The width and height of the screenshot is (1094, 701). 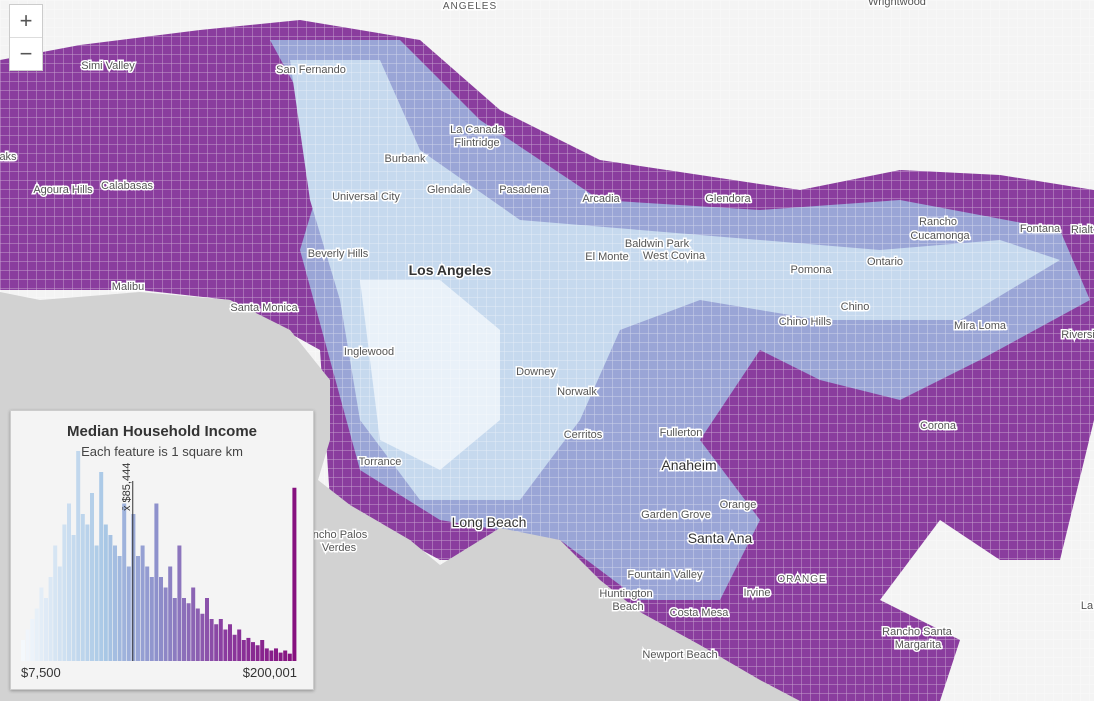 What do you see at coordinates (606, 257) in the screenshot?
I see `place-label: El Monte` at bounding box center [606, 257].